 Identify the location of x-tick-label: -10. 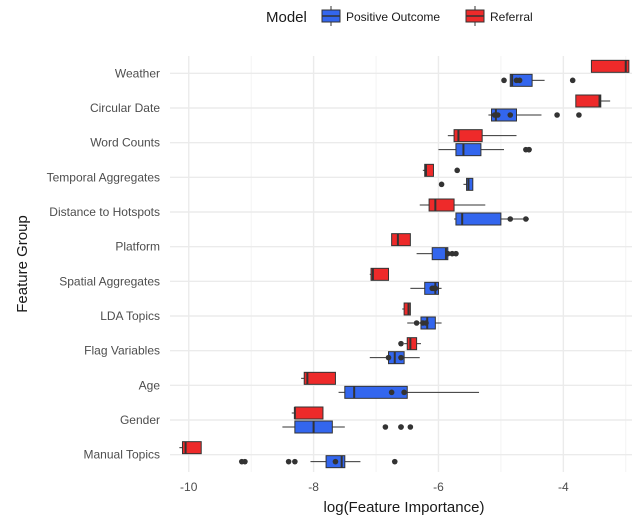
(189, 487).